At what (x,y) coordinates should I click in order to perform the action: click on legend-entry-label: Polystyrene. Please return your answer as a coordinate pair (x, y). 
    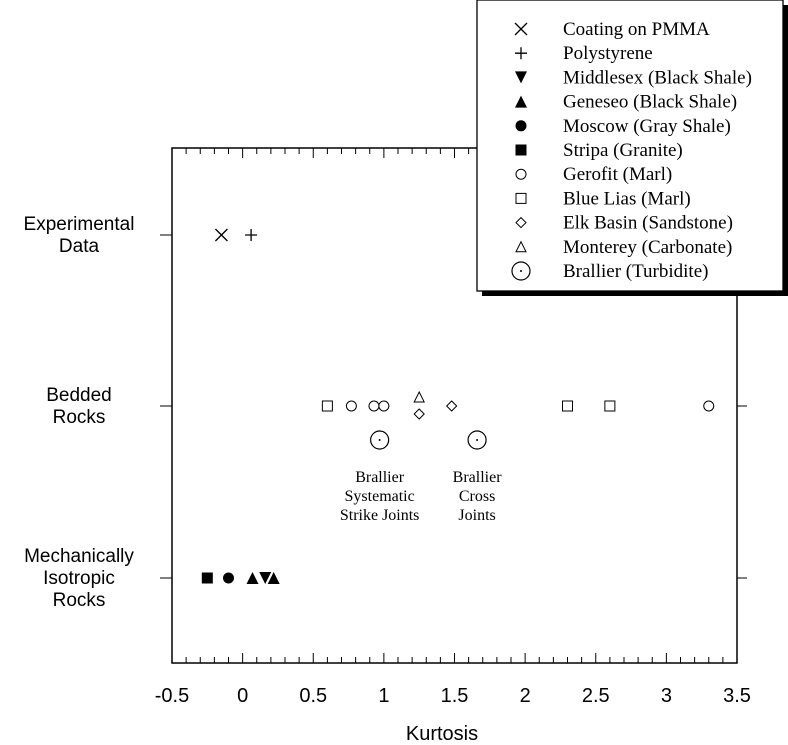
    Looking at the image, I should click on (608, 53).